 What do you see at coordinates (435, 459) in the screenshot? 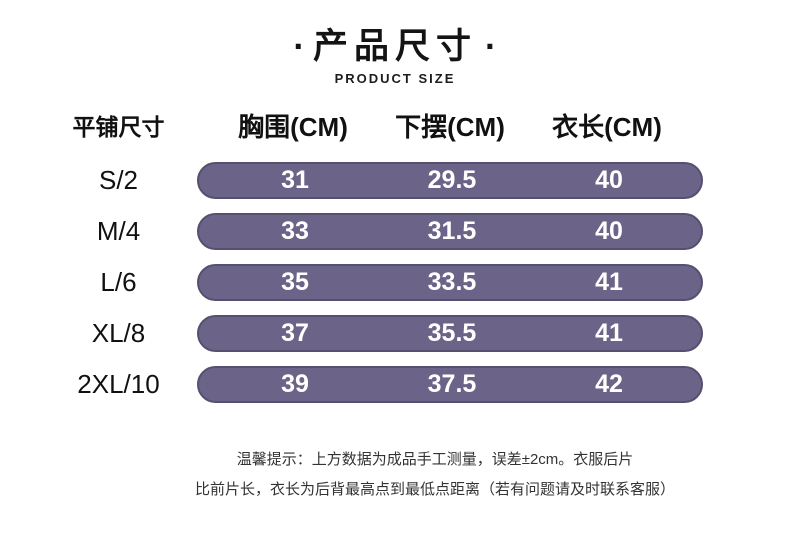
I see `footer-note-line1: 温馨提示：上方数据为成品手工测量，误差±2cm。衣服后片` at bounding box center [435, 459].